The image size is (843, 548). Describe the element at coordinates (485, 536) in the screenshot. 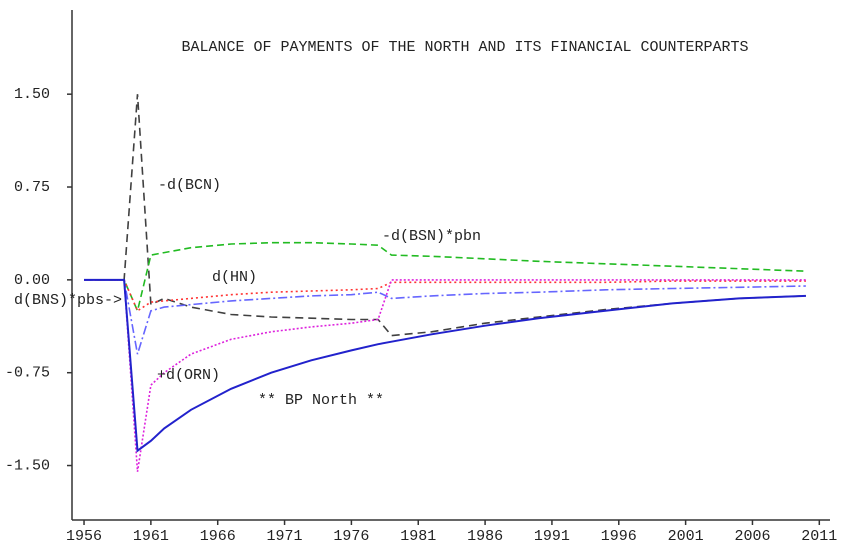

I see `x-tick-label: 1986` at that location.